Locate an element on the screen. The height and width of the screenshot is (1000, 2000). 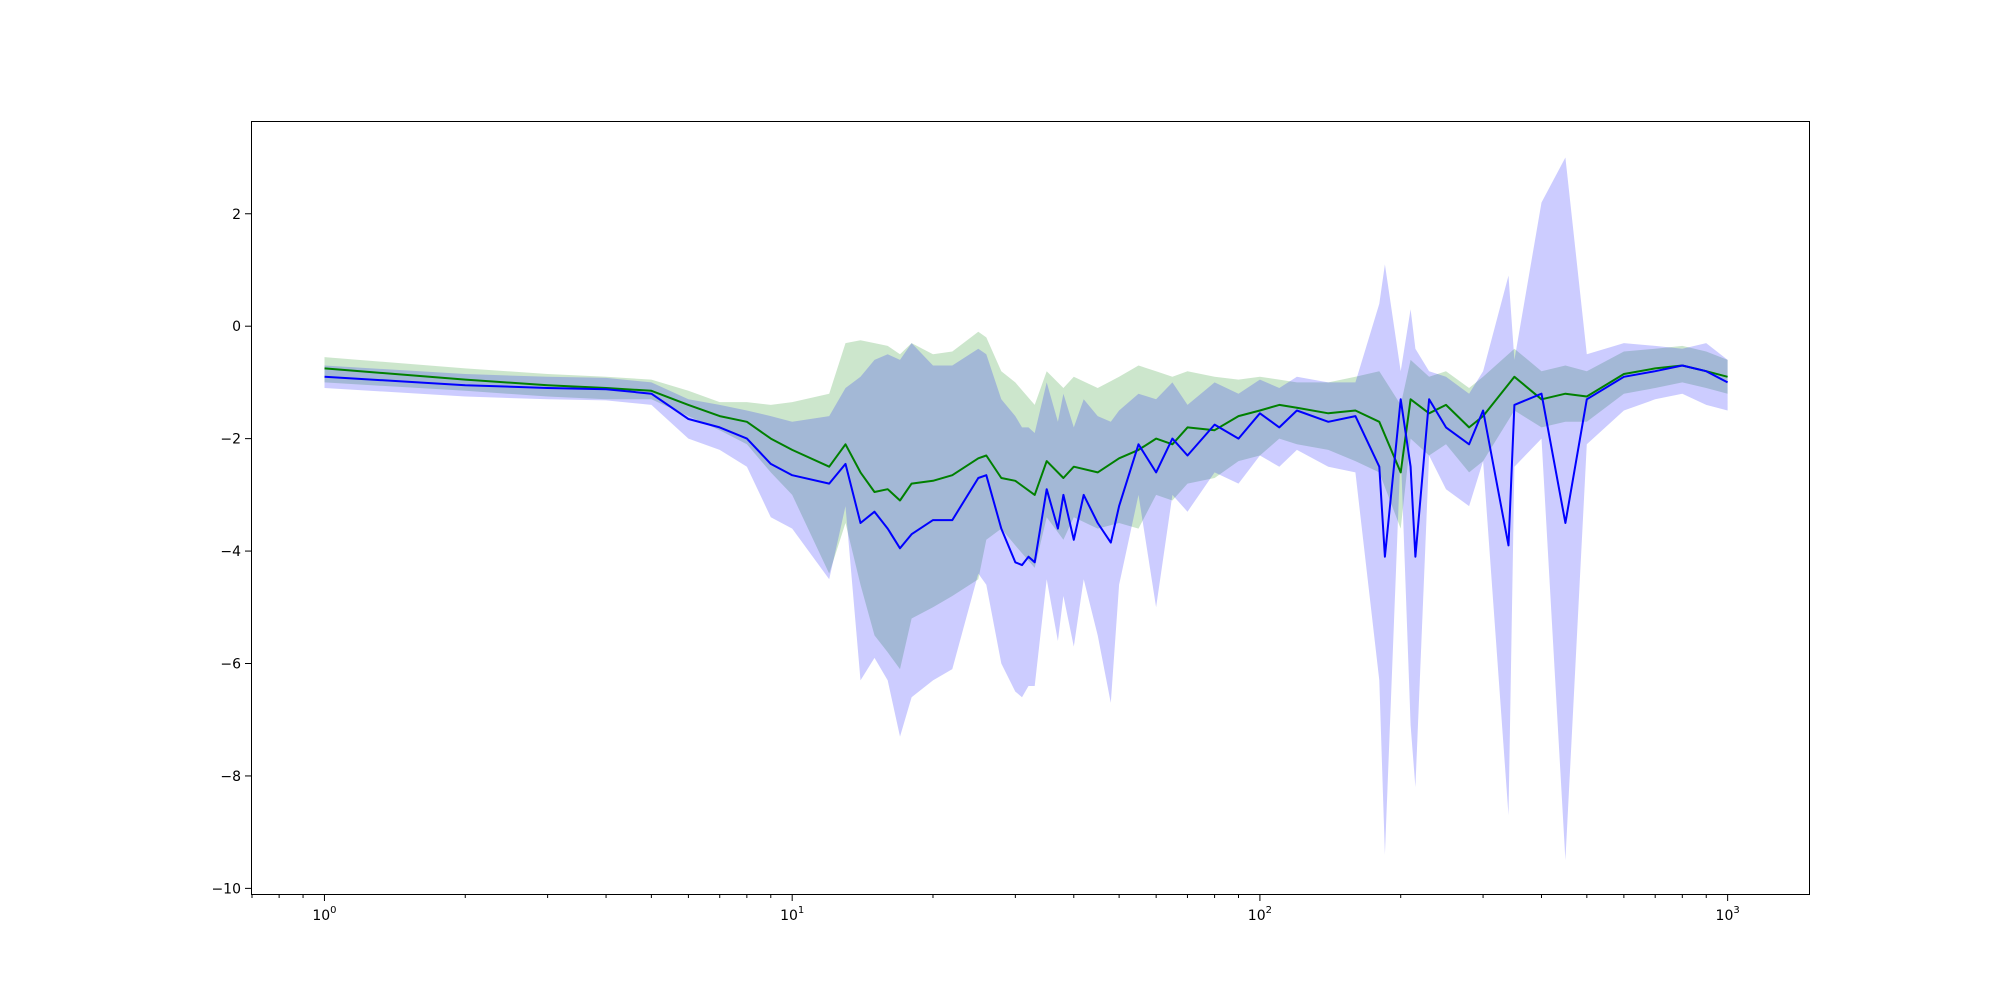
y-tick-label: 2 is located at coordinates (236, 215).